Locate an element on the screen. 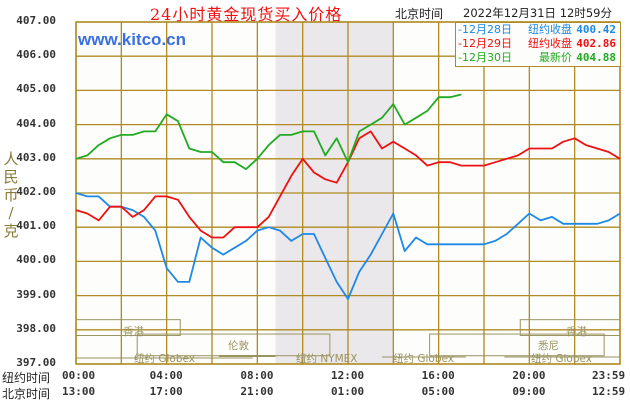 The width and height of the screenshot is (630, 402). legend-value: 402.86 is located at coordinates (596, 43).